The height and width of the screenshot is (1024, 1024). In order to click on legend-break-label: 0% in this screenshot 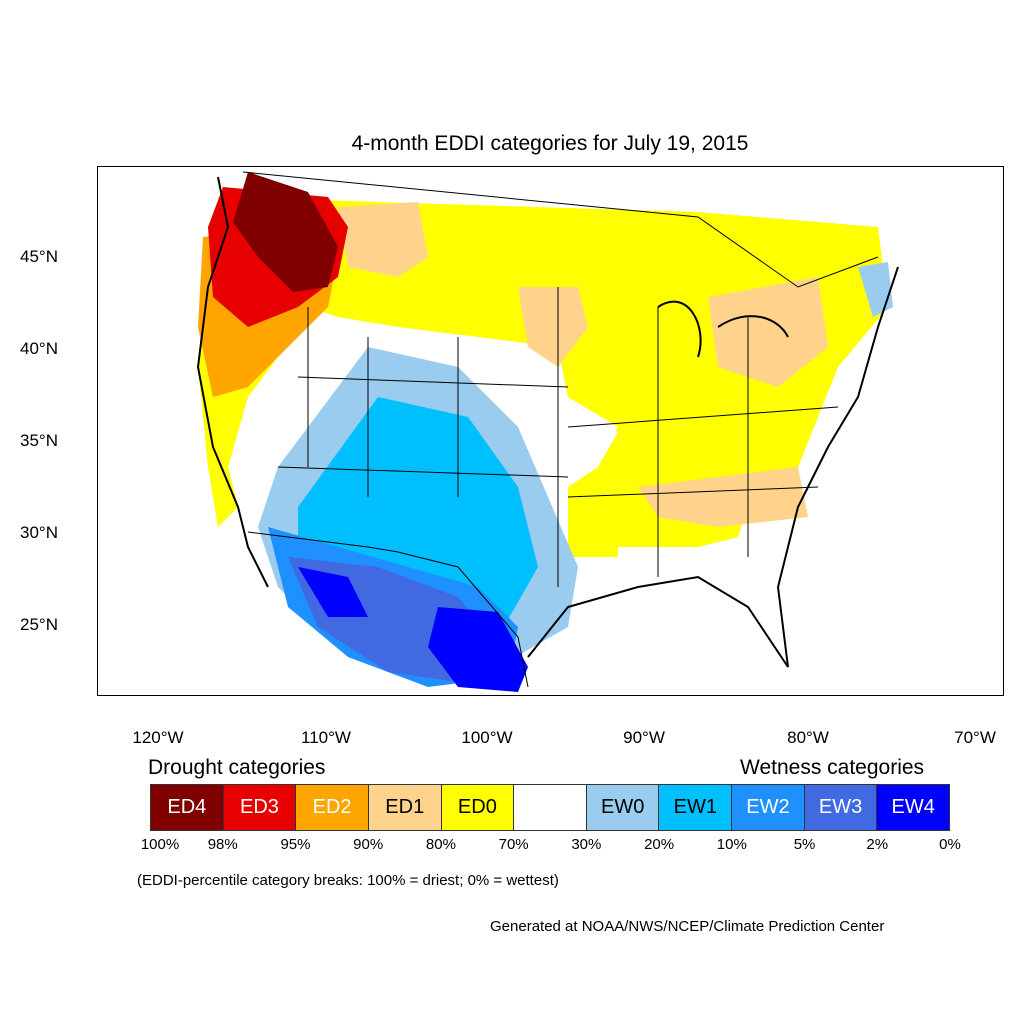, I will do `click(950, 844)`.